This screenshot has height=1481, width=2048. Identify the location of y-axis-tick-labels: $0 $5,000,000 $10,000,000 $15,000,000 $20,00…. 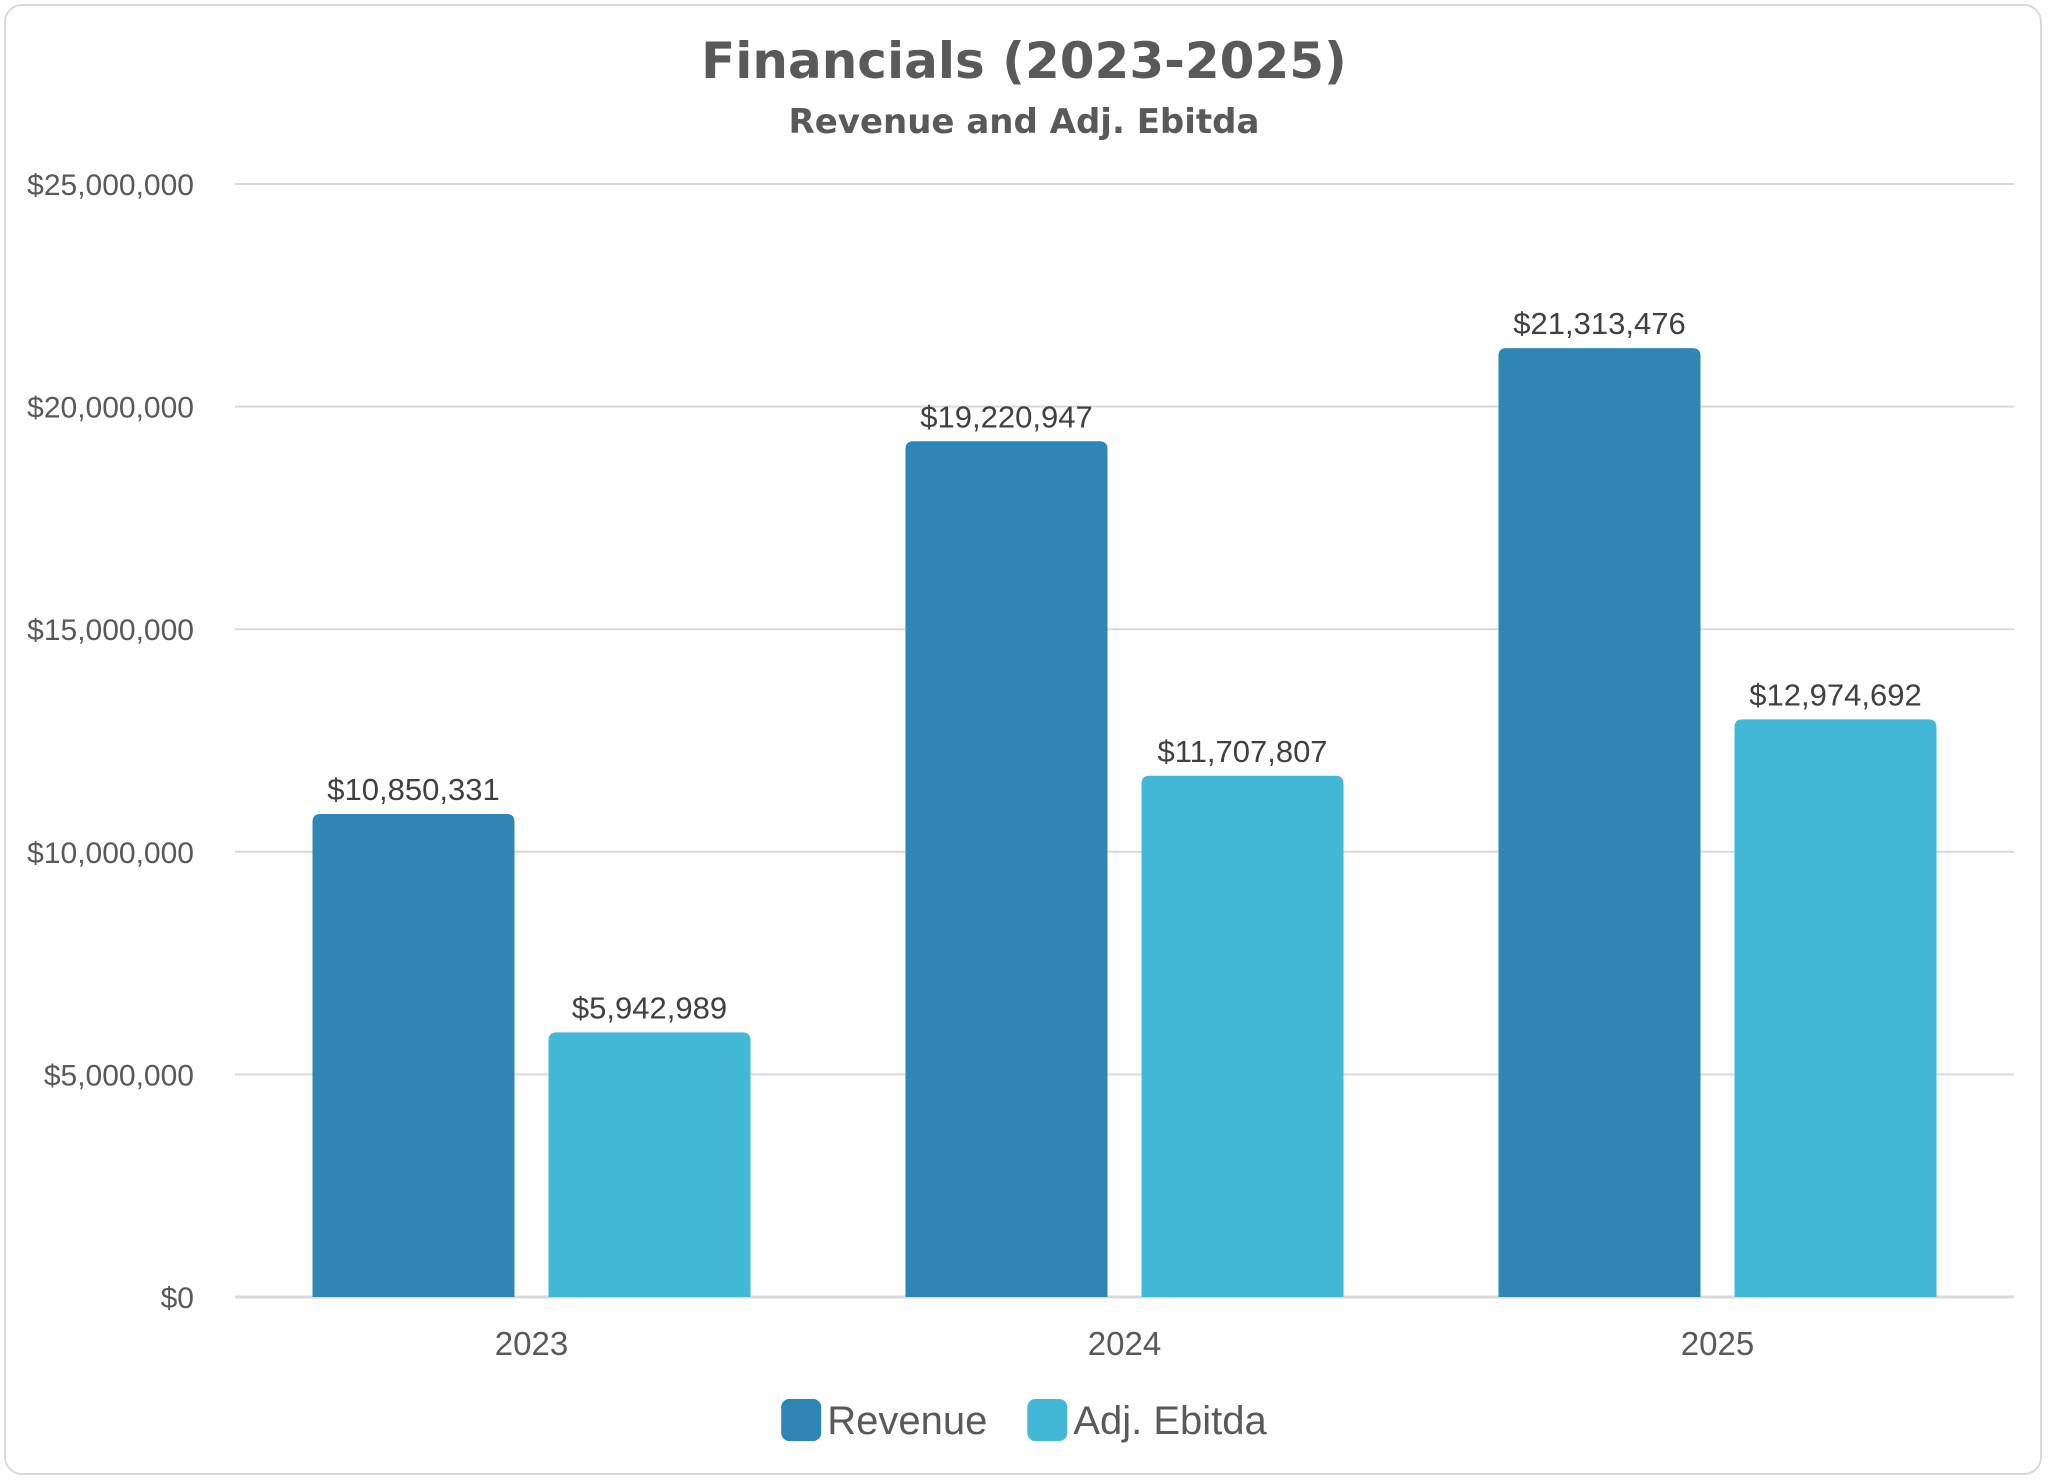
(110, 742).